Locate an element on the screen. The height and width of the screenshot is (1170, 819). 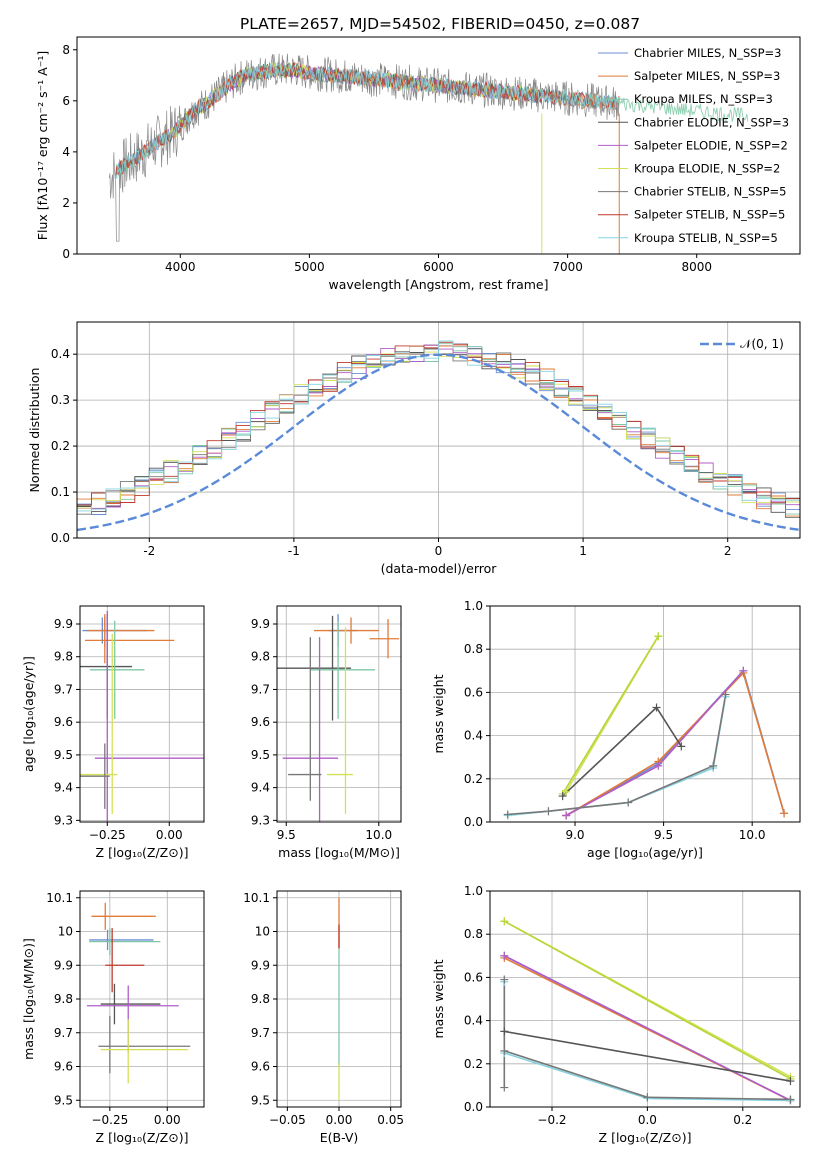
y-tick-label: 0.6 is located at coordinates (473, 977).